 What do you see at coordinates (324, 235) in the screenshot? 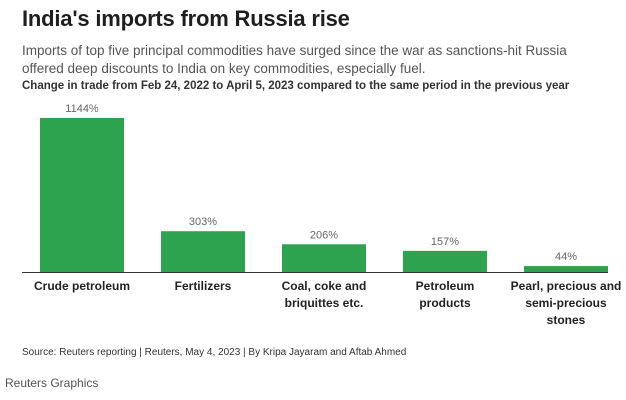
I see `value-label-3: 206%` at bounding box center [324, 235].